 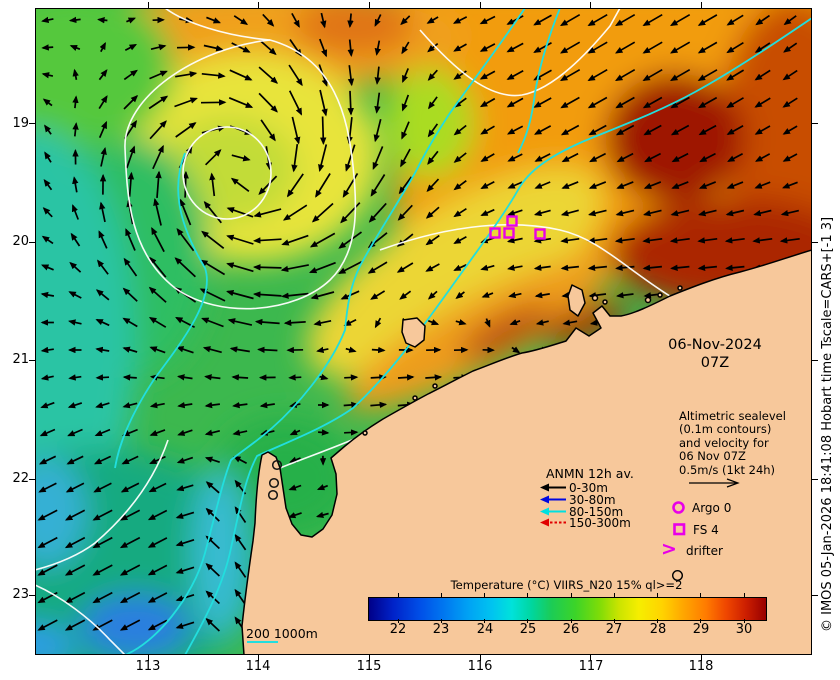 I want to click on fs-marker-icon, so click(x=679, y=529).